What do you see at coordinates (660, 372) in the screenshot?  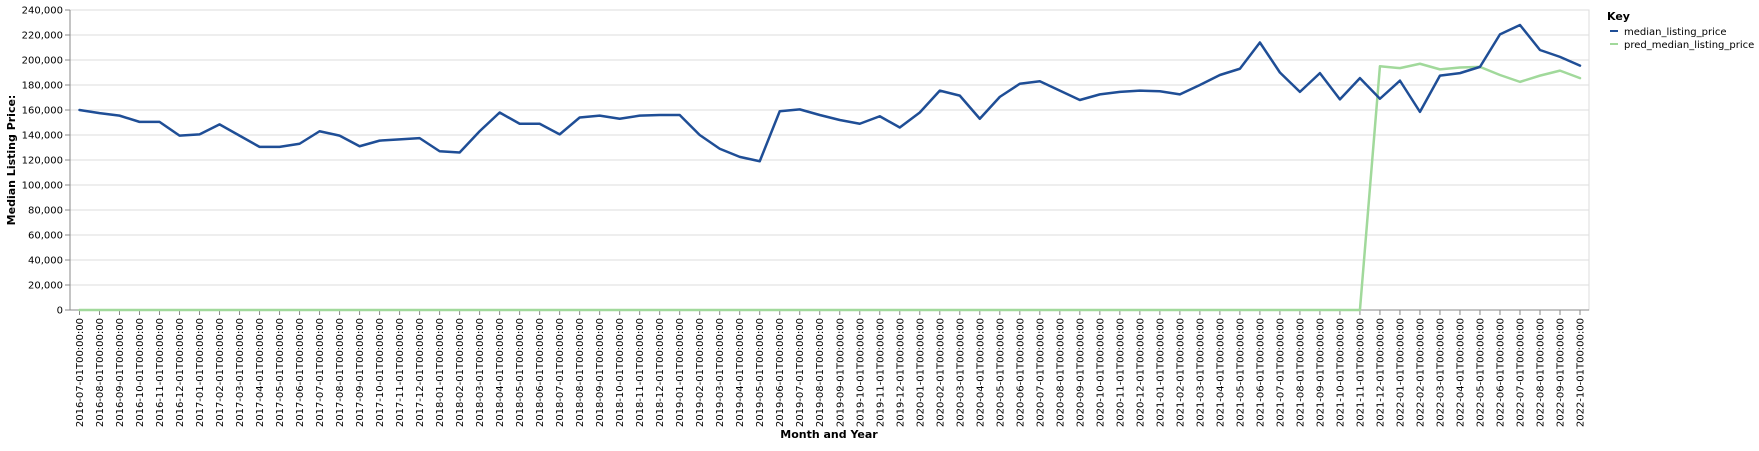 I see `x-tick-label: 2018-12-01T00:00:00` at bounding box center [660, 372].